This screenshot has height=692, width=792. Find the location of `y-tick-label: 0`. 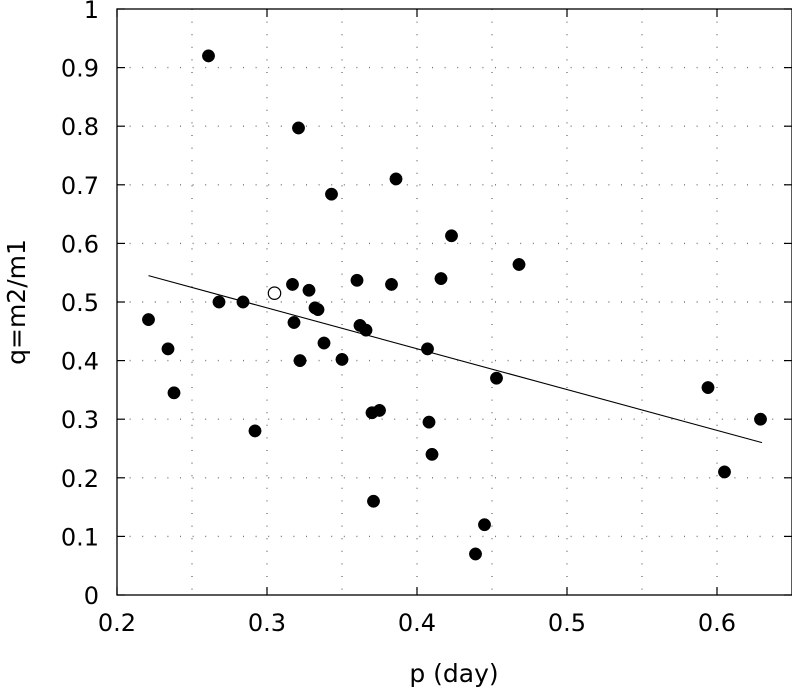

y-tick-label: 0 is located at coordinates (91, 596).